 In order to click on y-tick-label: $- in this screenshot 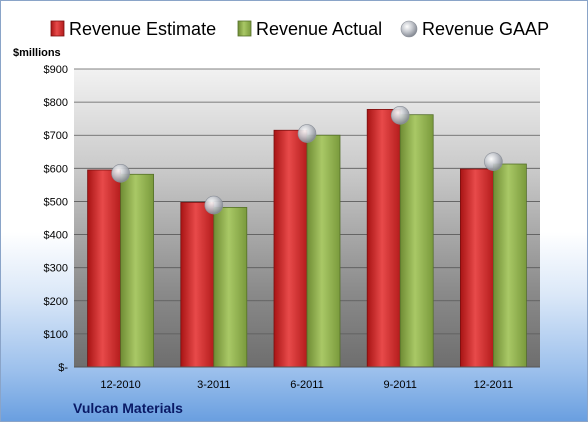, I will do `click(63, 368)`.